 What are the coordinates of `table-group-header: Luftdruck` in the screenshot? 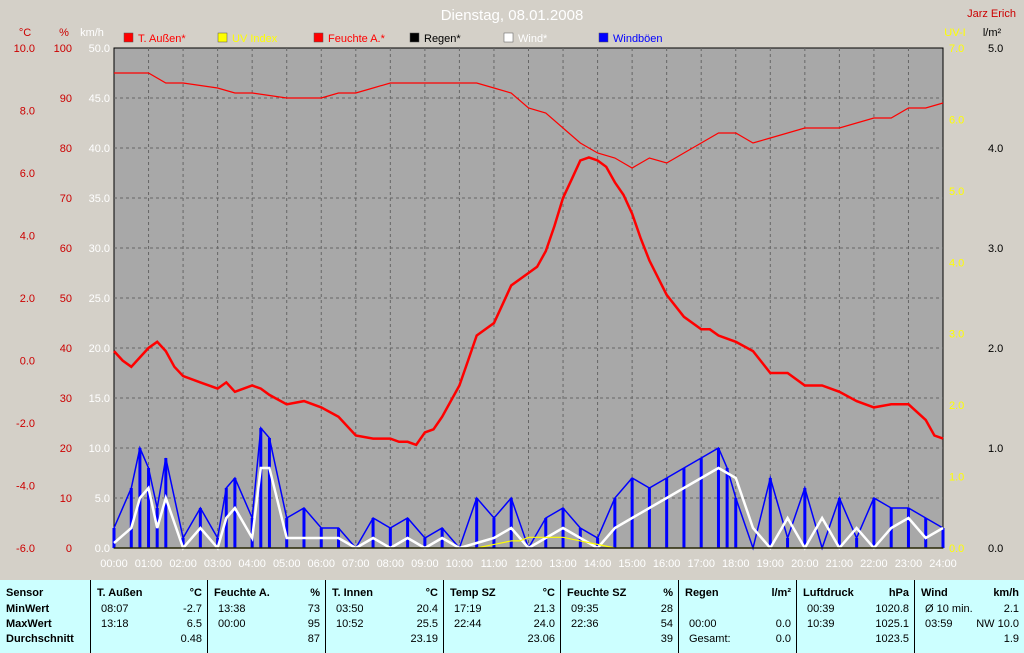 It's located at (828, 593).